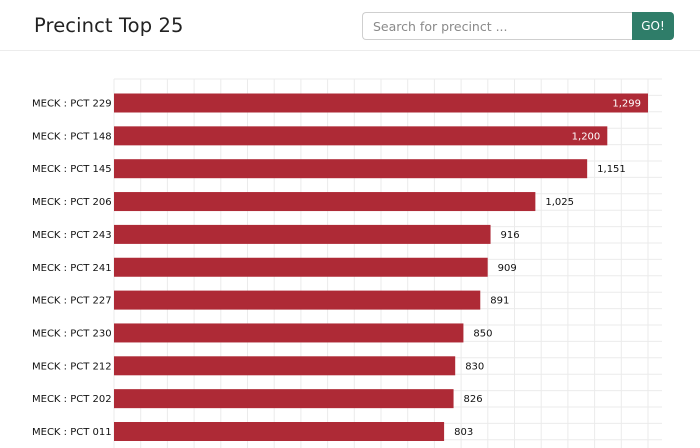  What do you see at coordinates (497, 26) in the screenshot?
I see `precinct-search-input` at bounding box center [497, 26].